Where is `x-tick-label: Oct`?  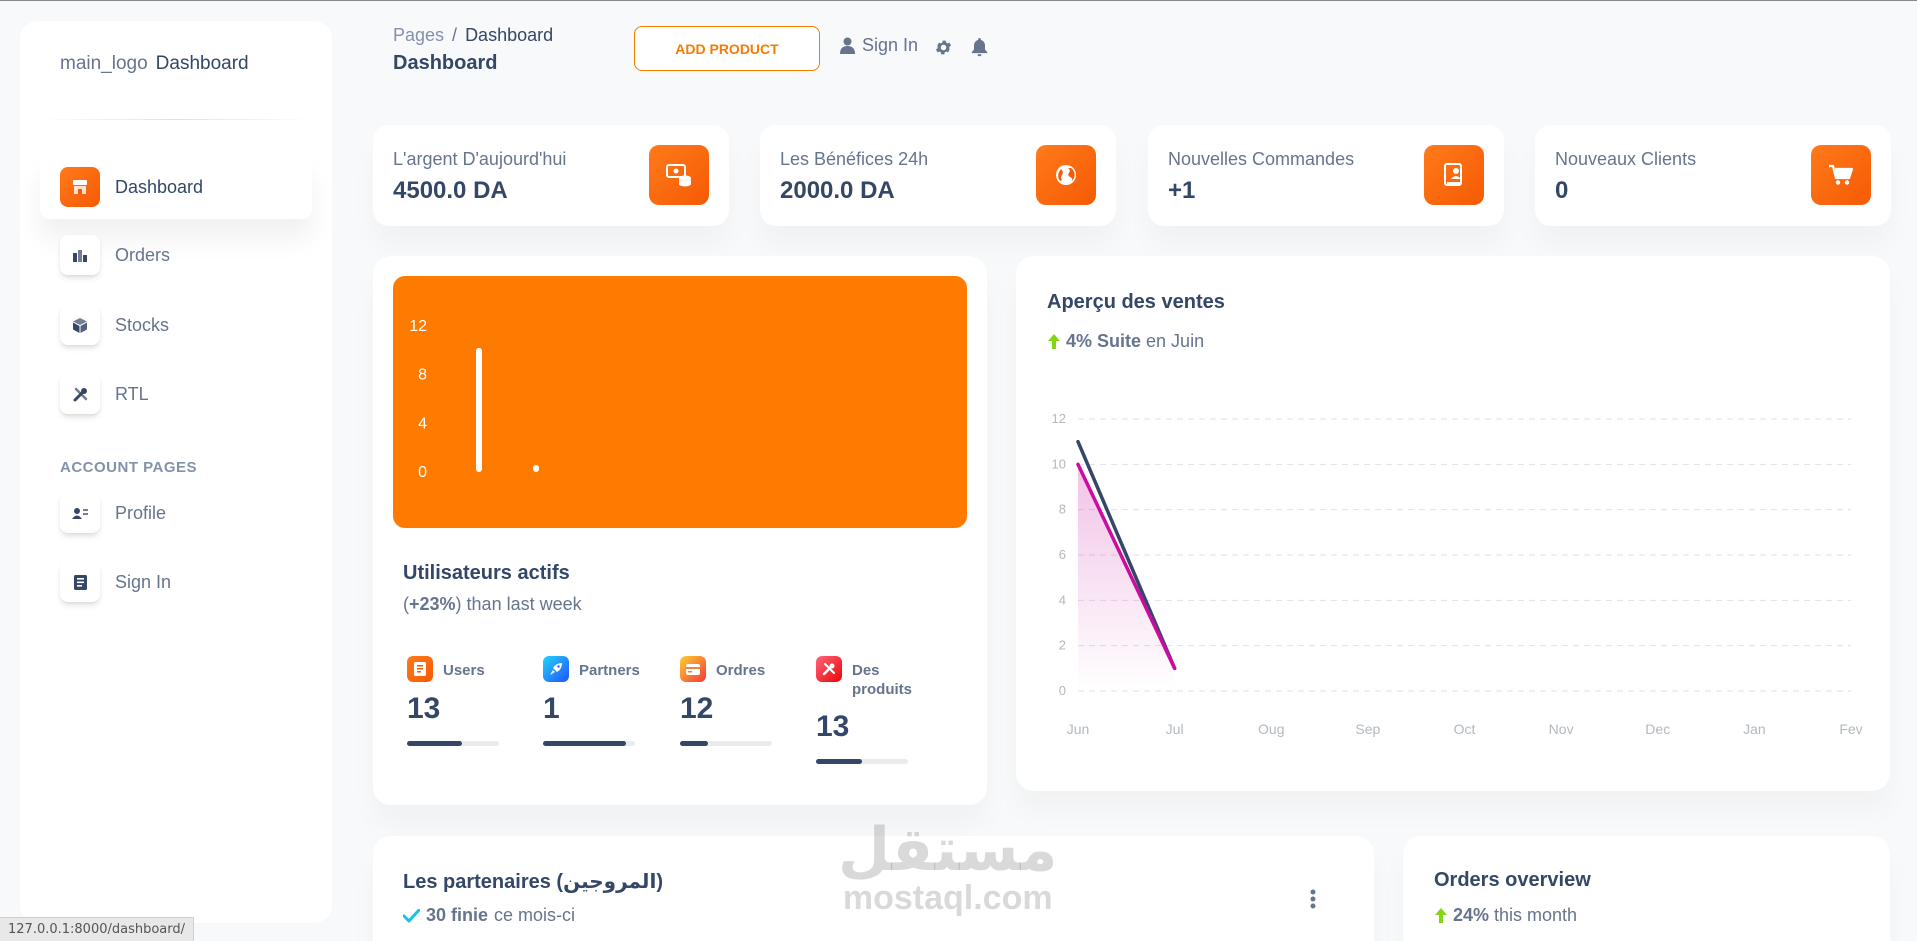
x-tick-label: Oct is located at coordinates (1465, 729).